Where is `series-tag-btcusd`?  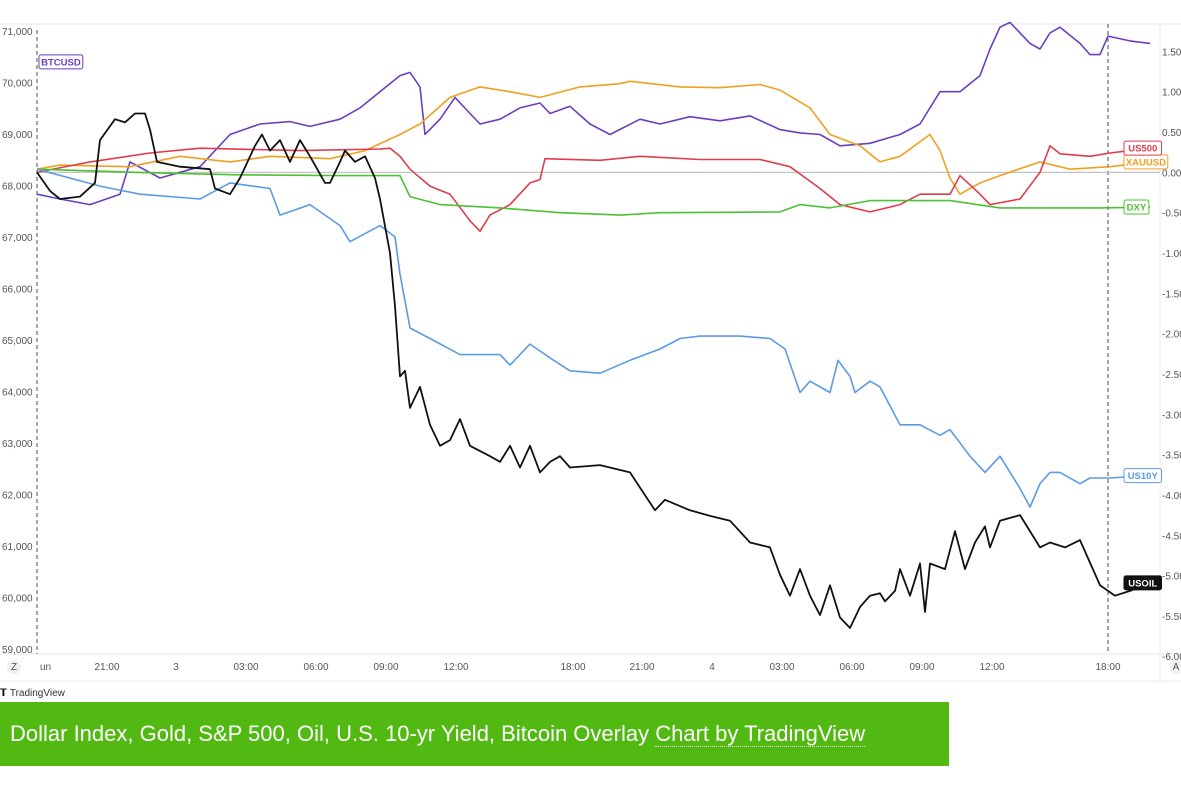 series-tag-btcusd is located at coordinates (61, 62).